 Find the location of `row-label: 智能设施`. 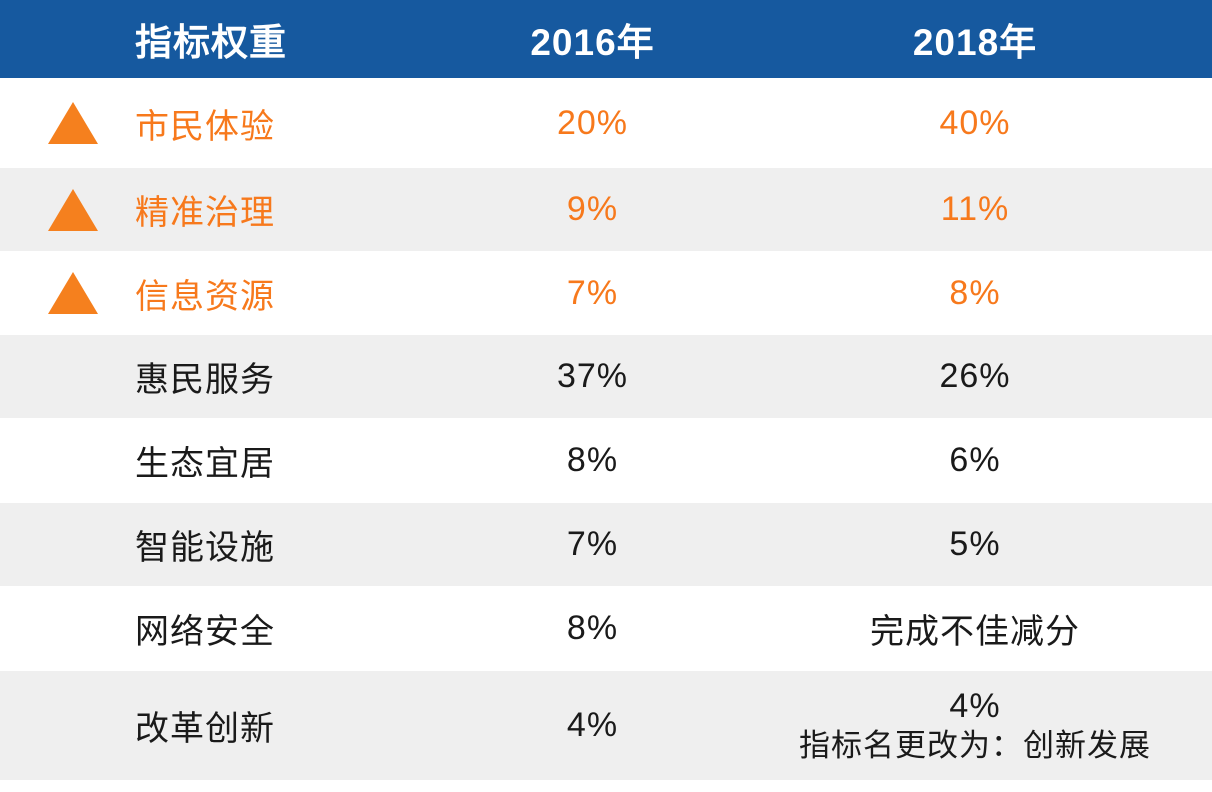

row-label: 智能设施 is located at coordinates (205, 548).